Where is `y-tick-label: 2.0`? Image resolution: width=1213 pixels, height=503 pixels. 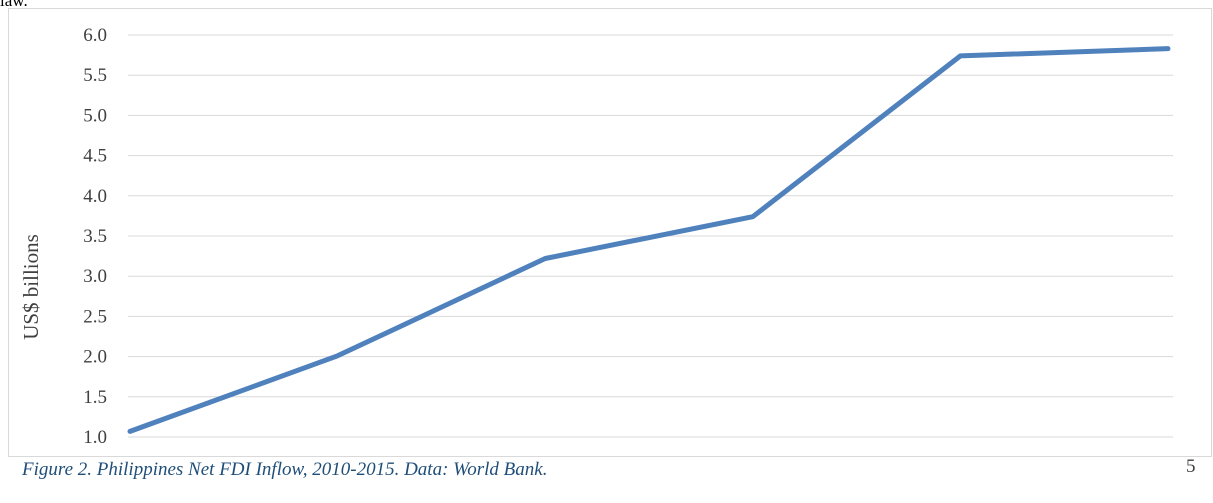 y-tick-label: 2.0 is located at coordinates (95, 357).